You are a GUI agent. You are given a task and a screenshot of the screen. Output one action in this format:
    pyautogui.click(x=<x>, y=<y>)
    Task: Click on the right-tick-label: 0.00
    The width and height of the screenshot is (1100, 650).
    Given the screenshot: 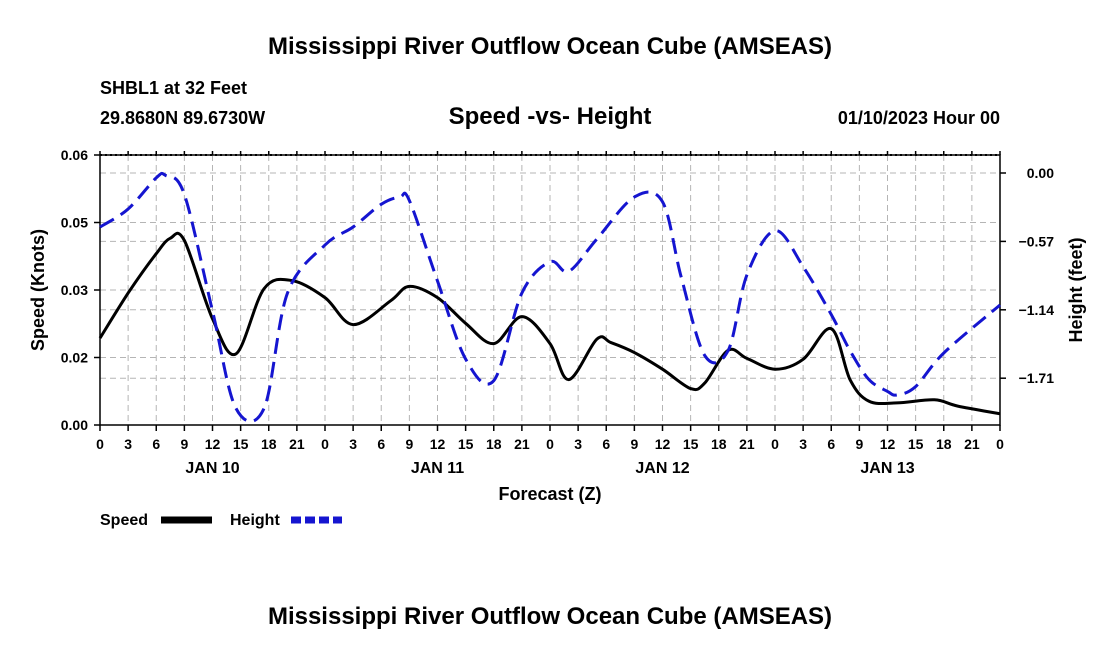 What is the action you would take?
    pyautogui.click(x=1040, y=173)
    